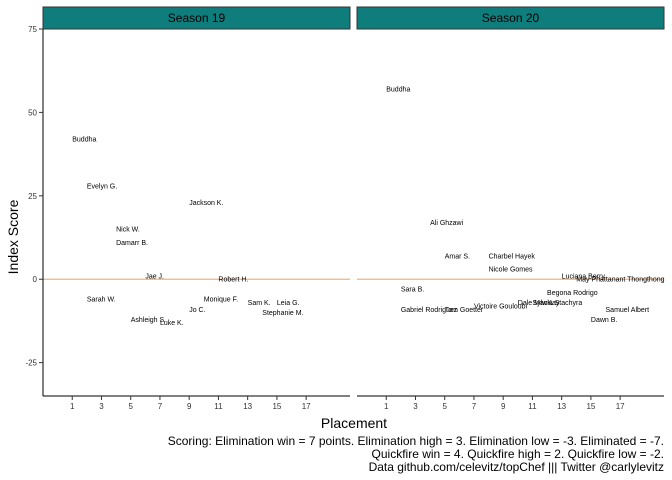  I want to click on facet-strip-label: Season 19, so click(197, 18).